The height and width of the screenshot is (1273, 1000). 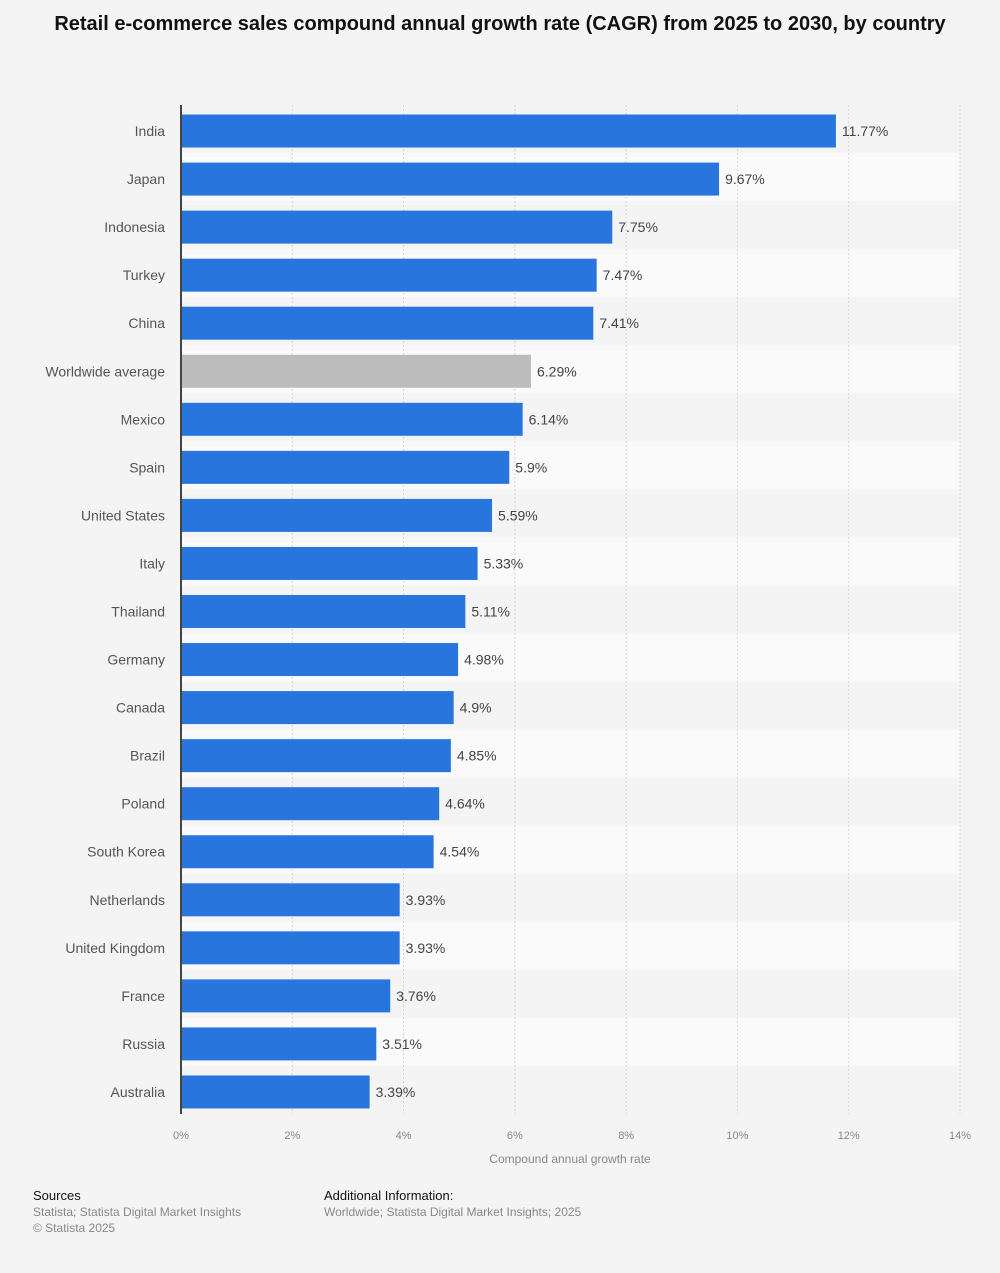 What do you see at coordinates (323, 611) in the screenshot?
I see `bar-thailand` at bounding box center [323, 611].